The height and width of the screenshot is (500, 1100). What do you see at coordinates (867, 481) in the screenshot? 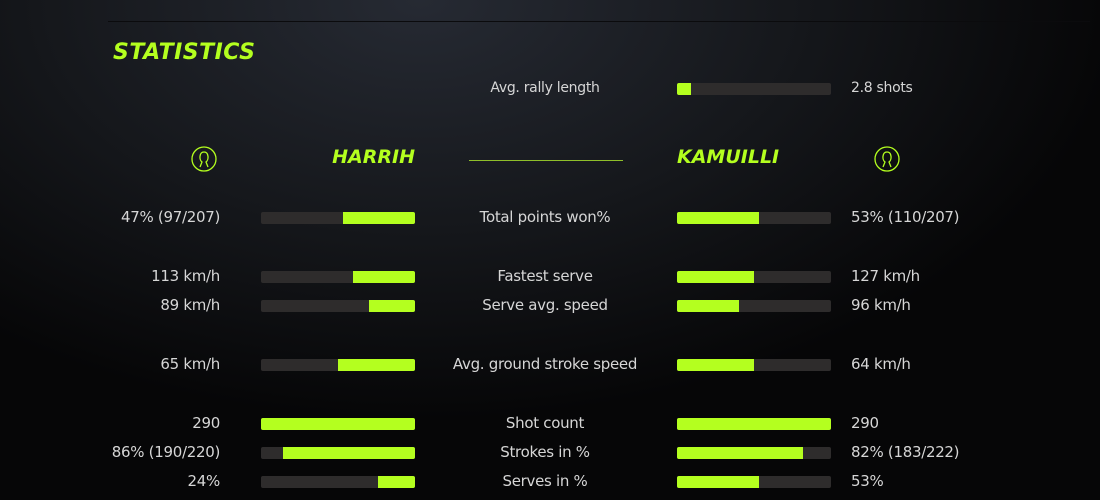
I see `stat-right-value: 53%` at bounding box center [867, 481].